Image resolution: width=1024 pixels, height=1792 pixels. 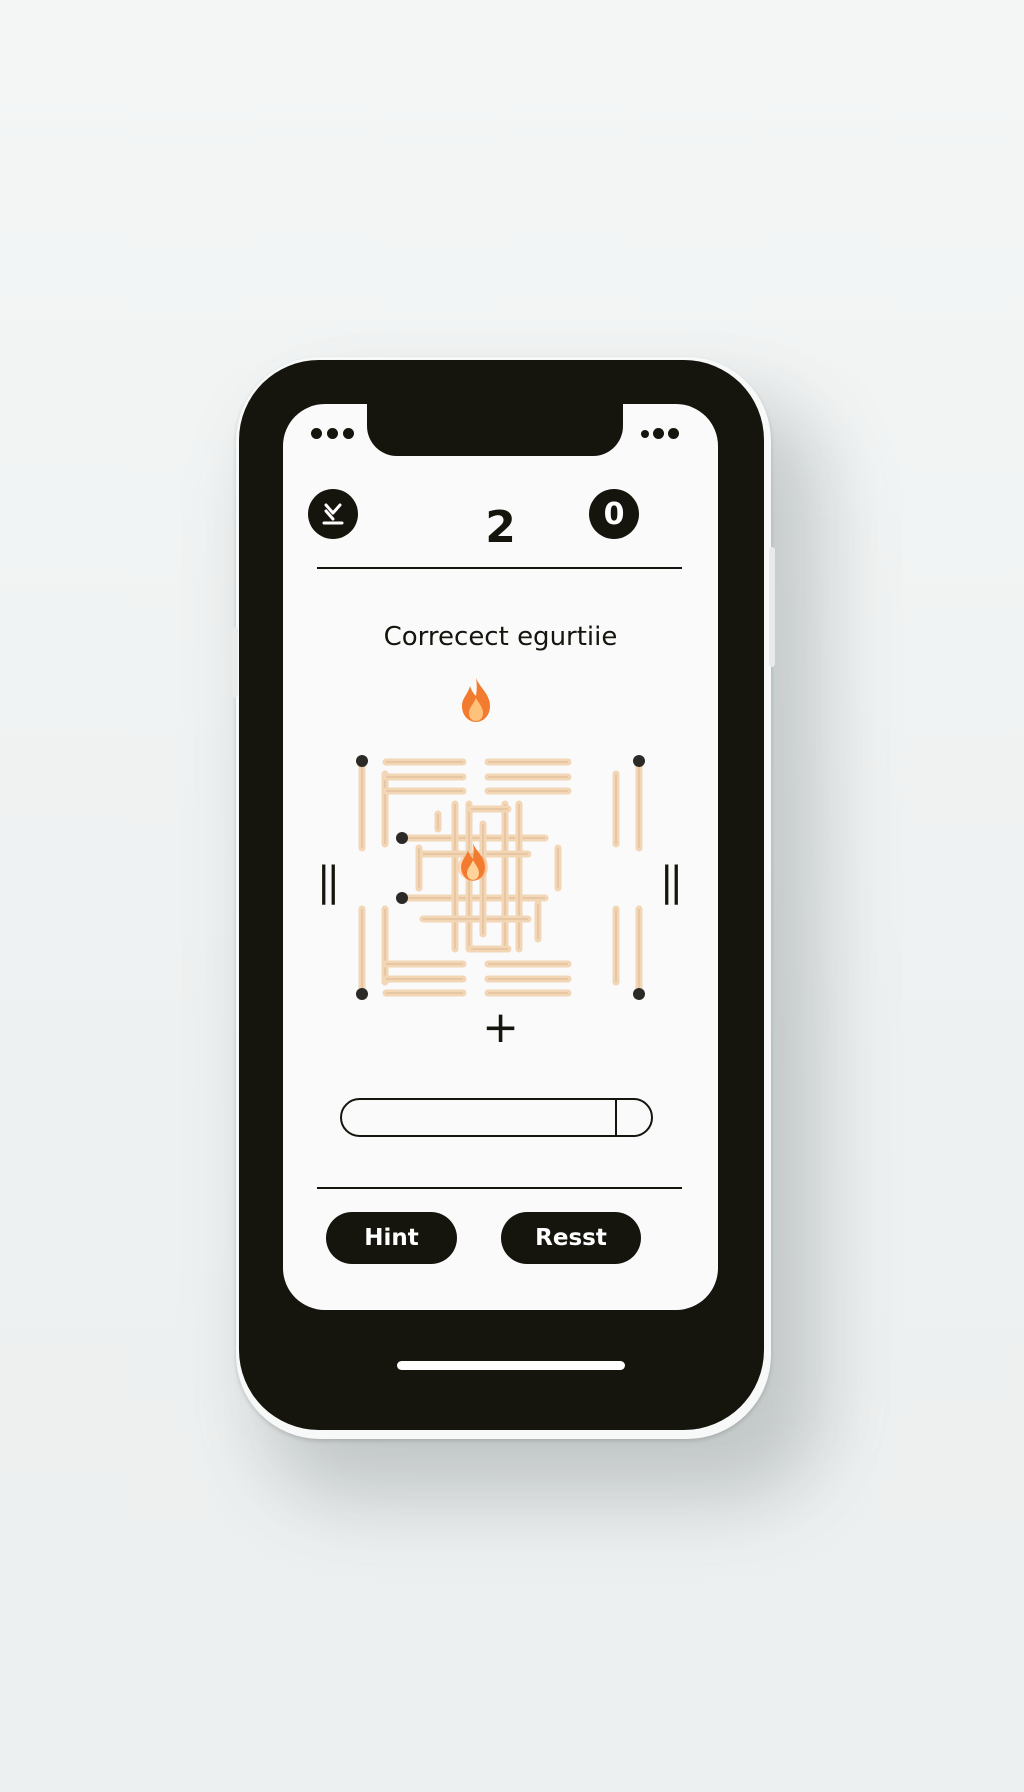 What do you see at coordinates (476, 700) in the screenshot?
I see `flame-icon` at bounding box center [476, 700].